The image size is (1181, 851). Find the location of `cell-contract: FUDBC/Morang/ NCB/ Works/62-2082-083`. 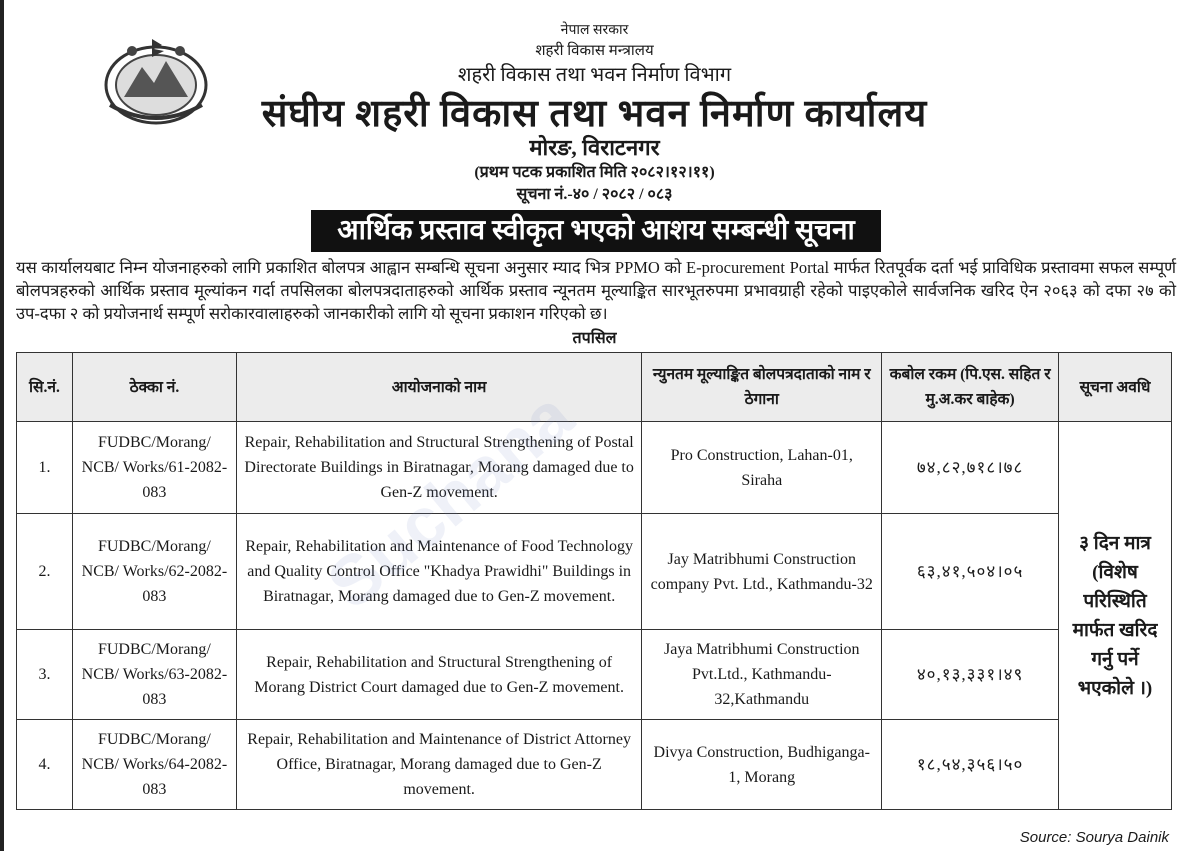

cell-contract: FUDBC/Morang/ NCB/ Works/62-2082-083 is located at coordinates (154, 571).